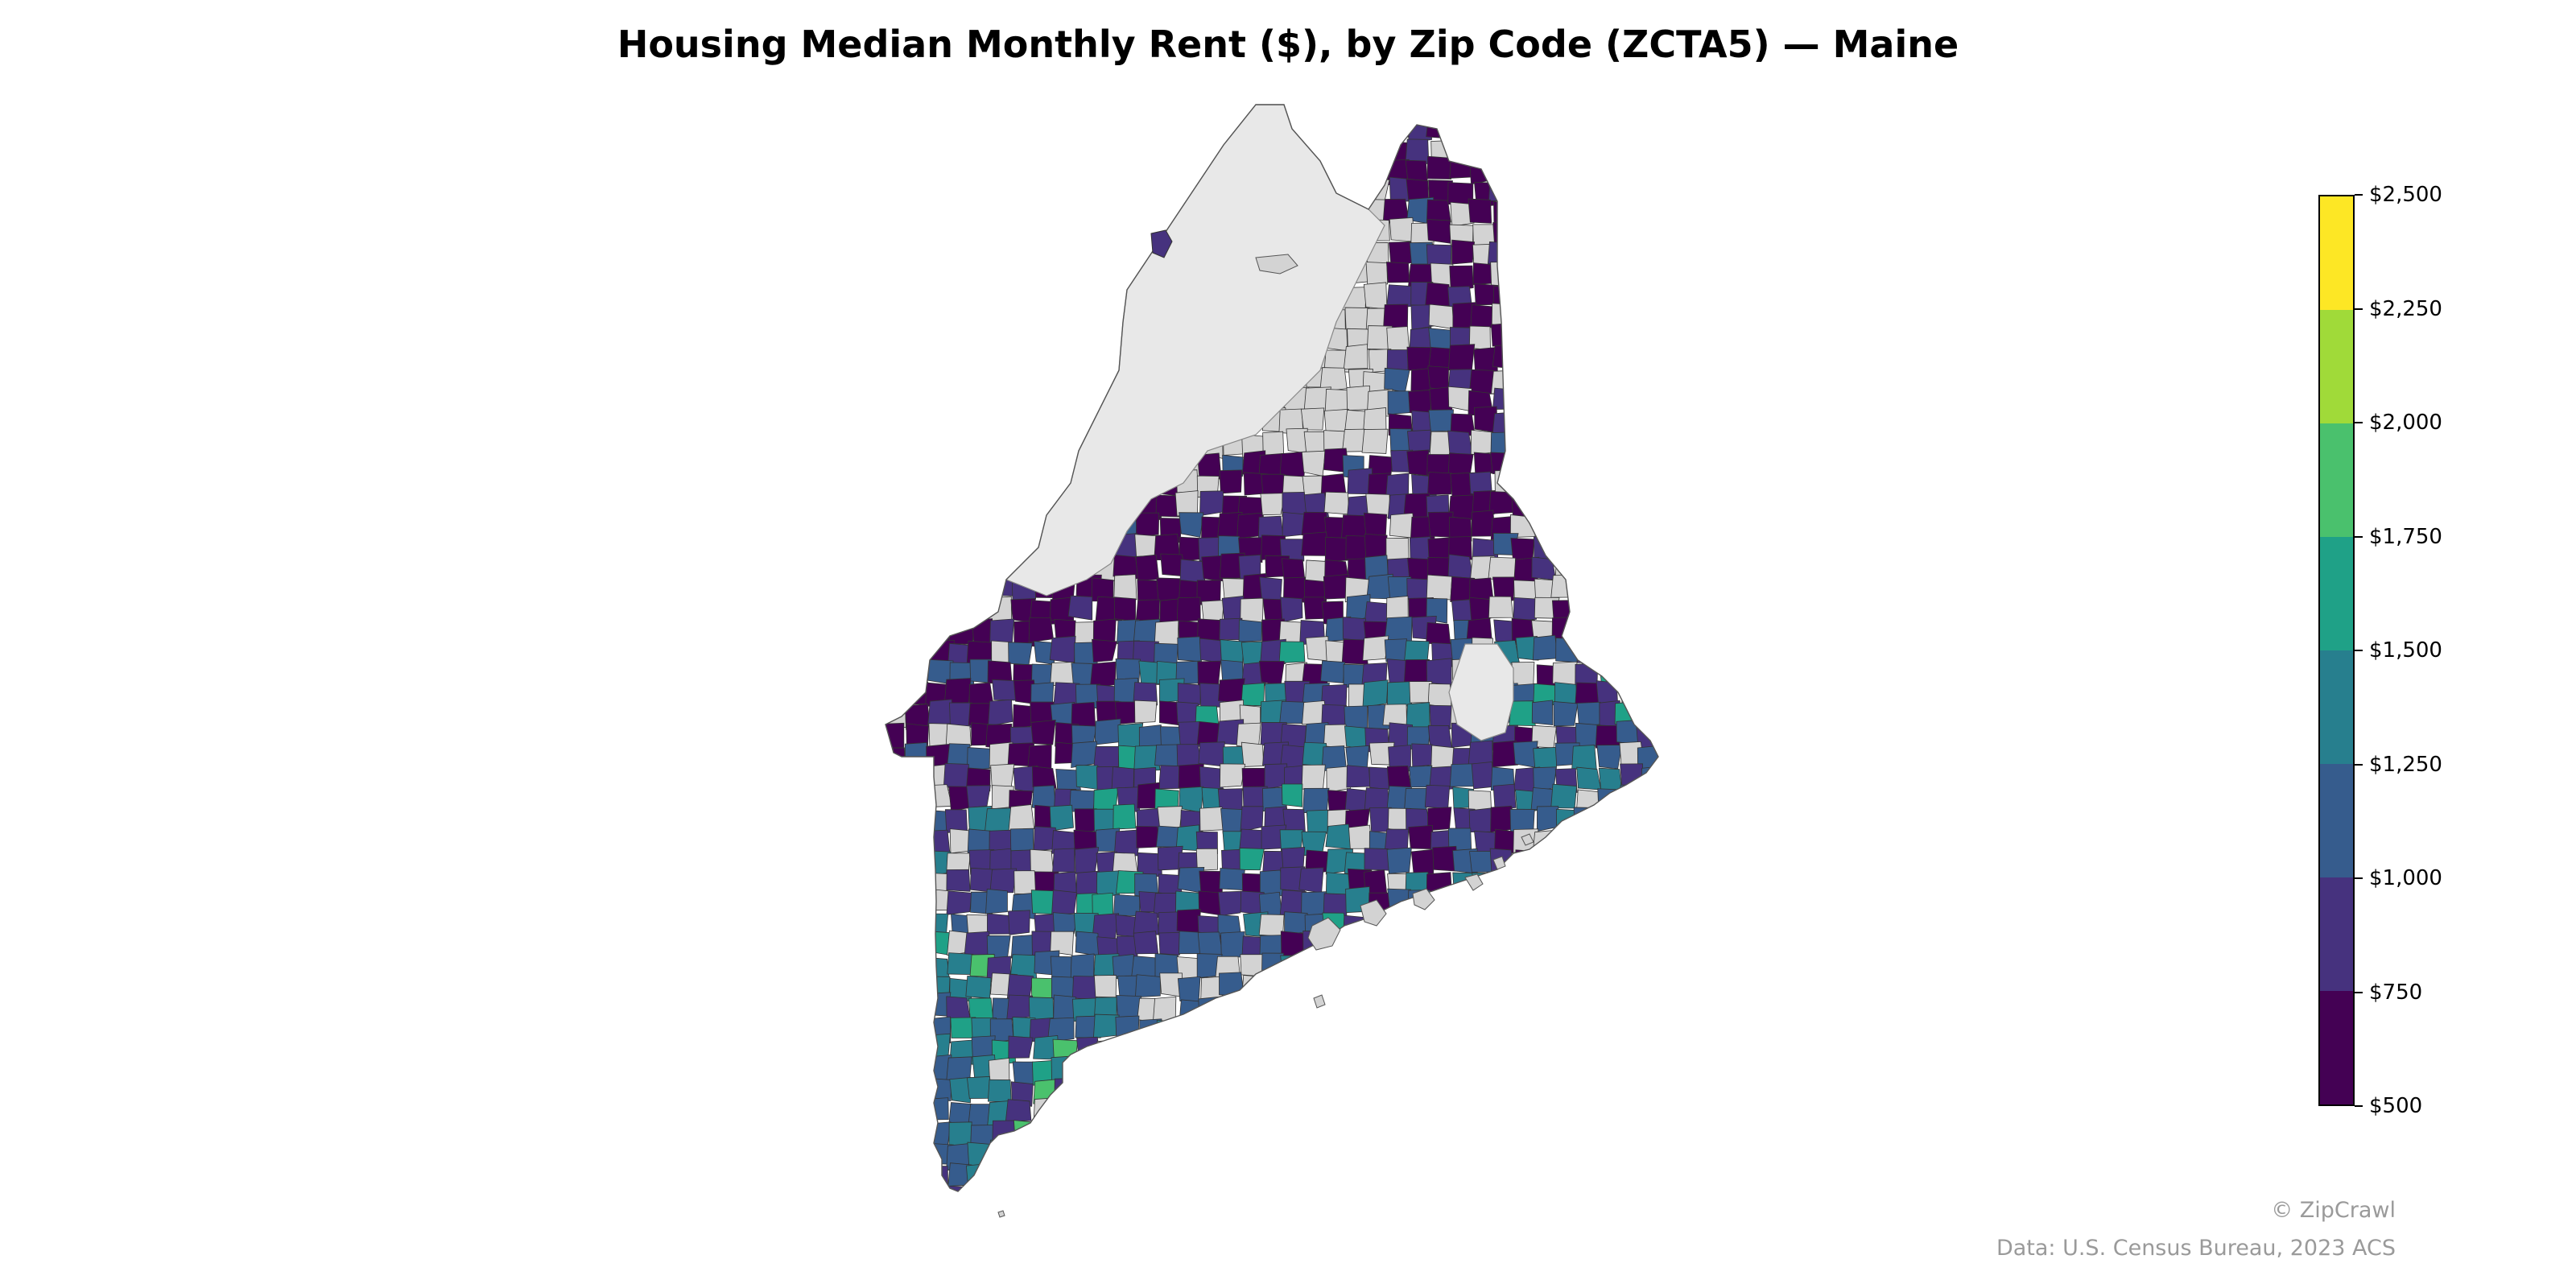 This screenshot has height=1288, width=2576. I want to click on colorbar-tick, so click(2359, 195).